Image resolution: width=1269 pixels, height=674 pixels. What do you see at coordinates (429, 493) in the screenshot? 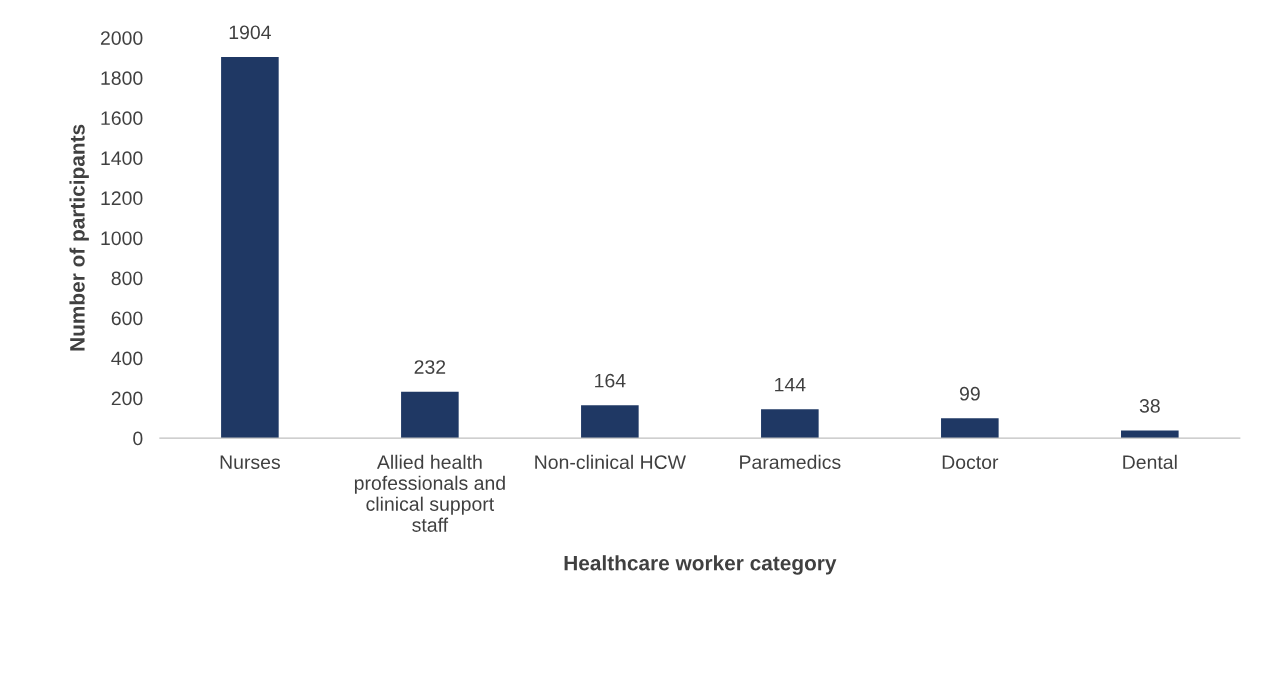
I see `x-tick-label: Allied health professionals and clinical support staff` at bounding box center [429, 493].